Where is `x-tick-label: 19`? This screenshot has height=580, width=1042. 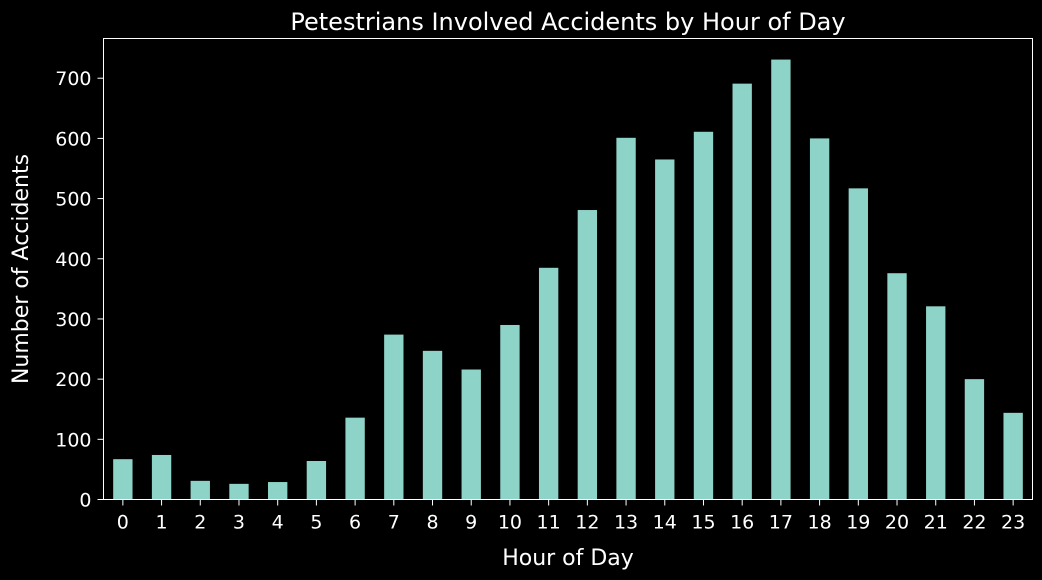 x-tick-label: 19 is located at coordinates (858, 523).